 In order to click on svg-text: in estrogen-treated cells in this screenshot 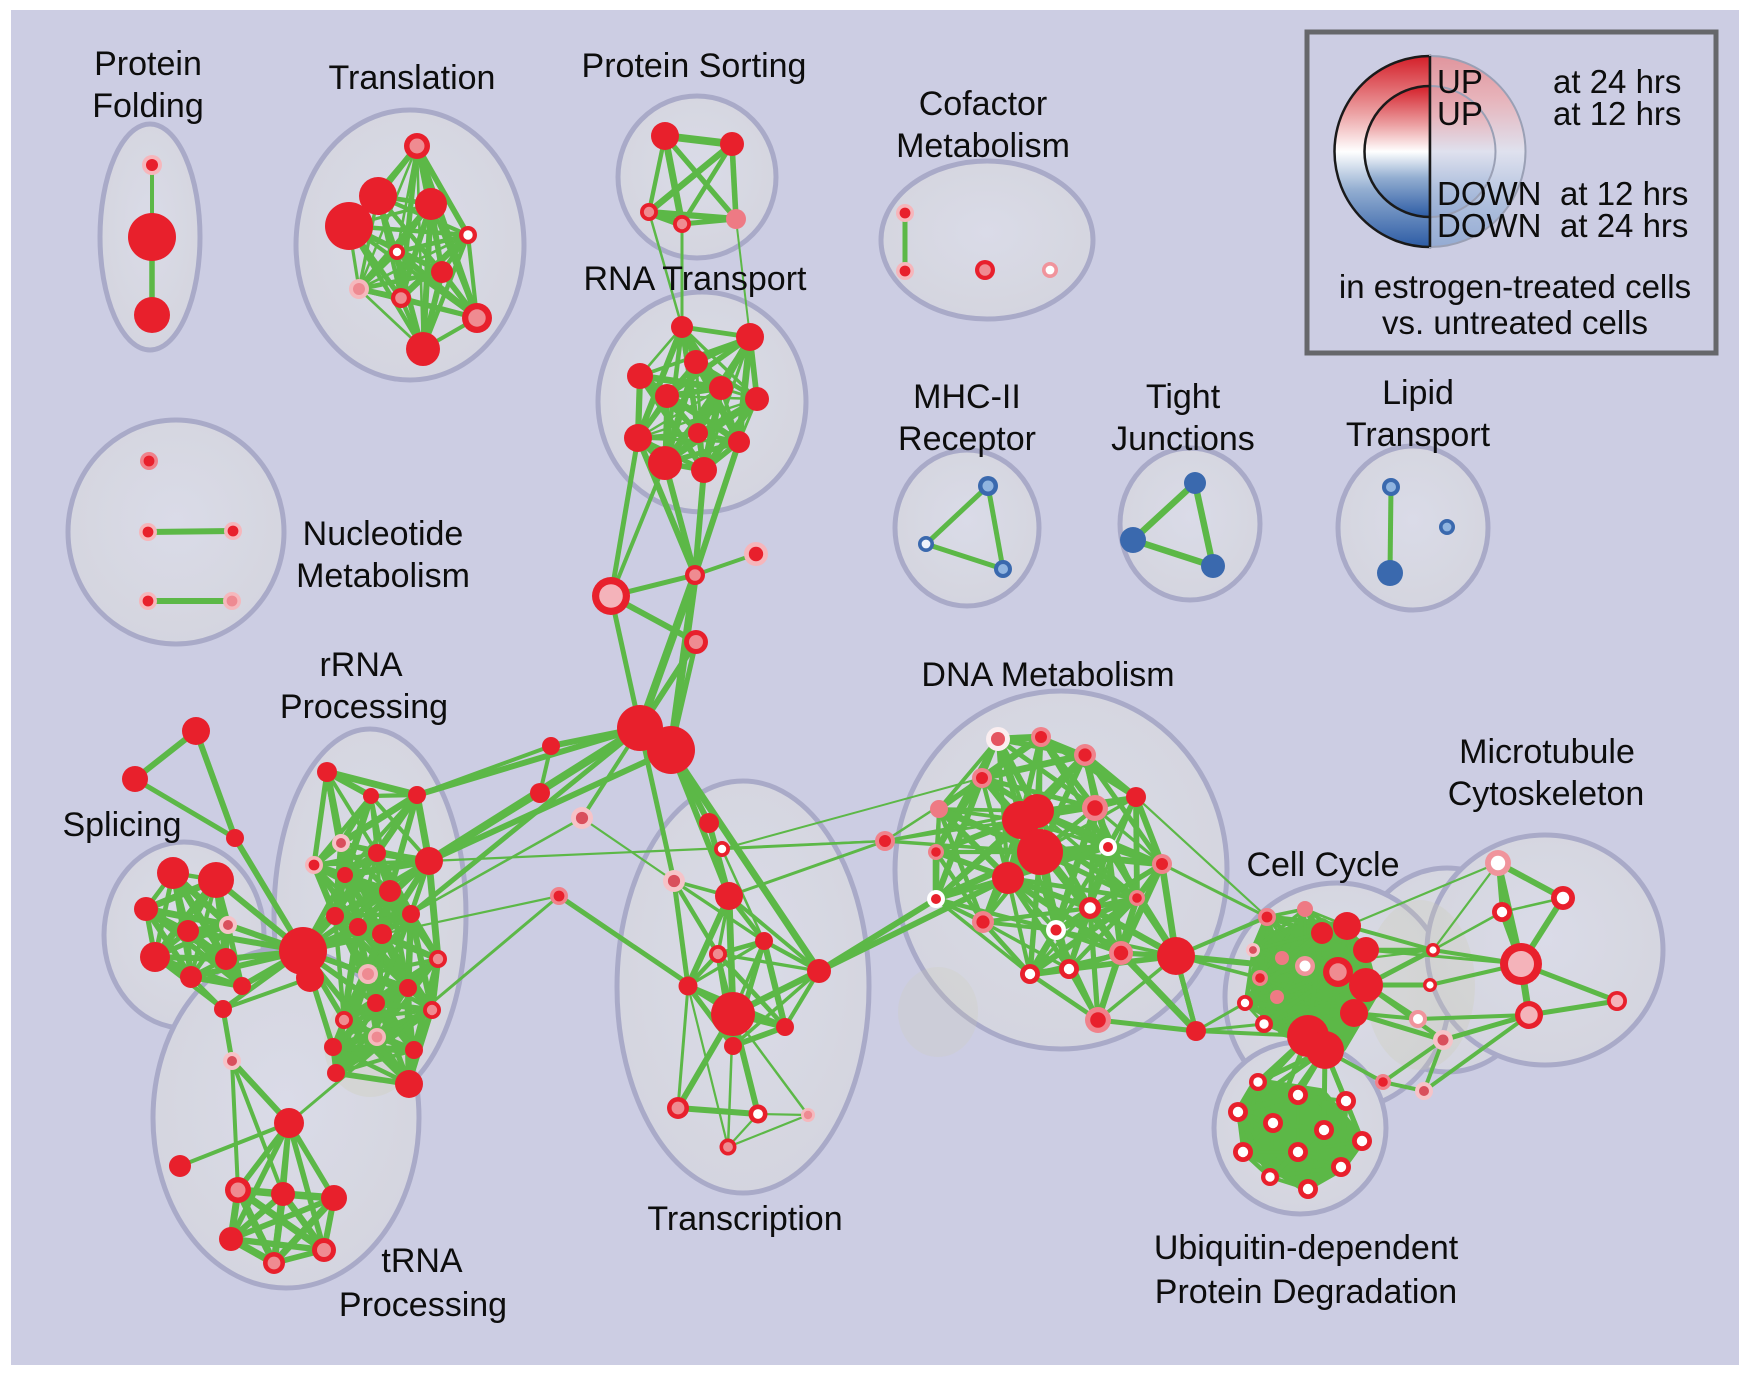, I will do `click(1515, 286)`.